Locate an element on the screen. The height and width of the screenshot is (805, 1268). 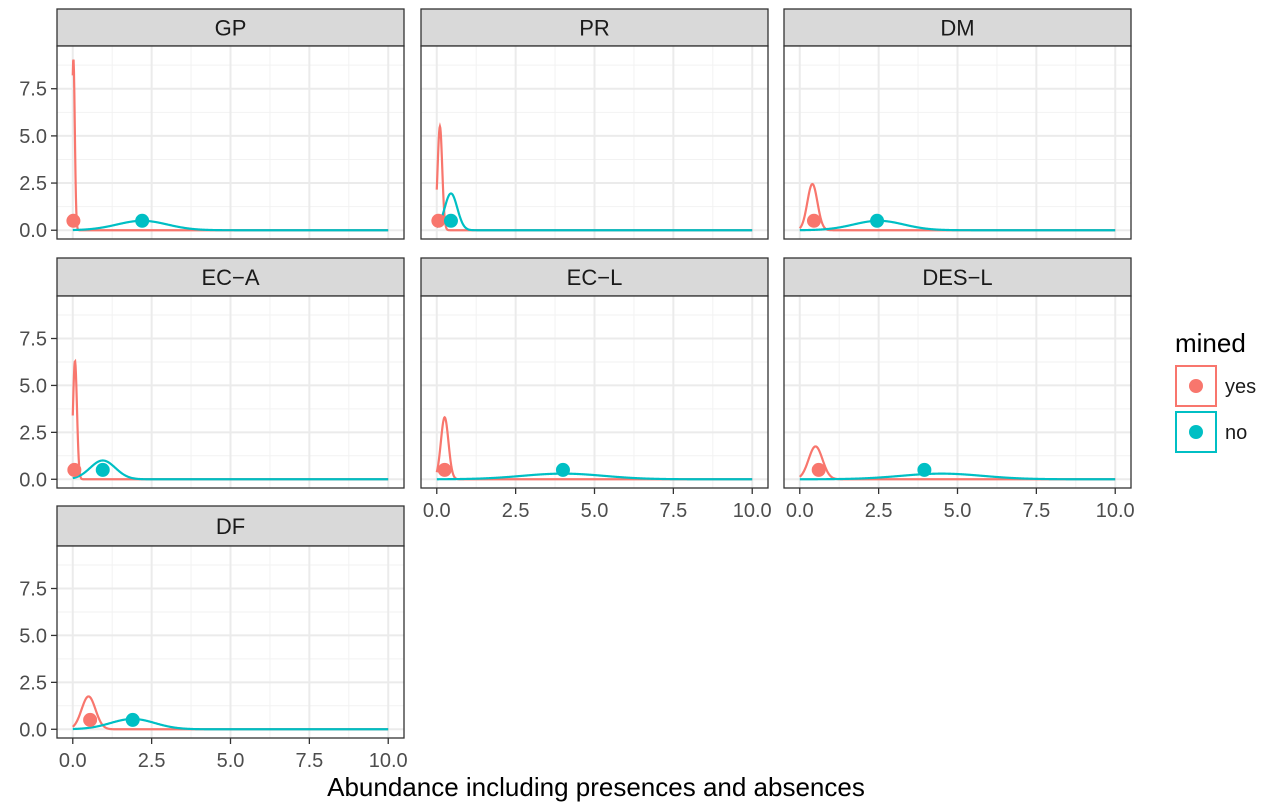
facet-panel: GP 0.0 2.5 5.0 7.5 is located at coordinates (212, 125).